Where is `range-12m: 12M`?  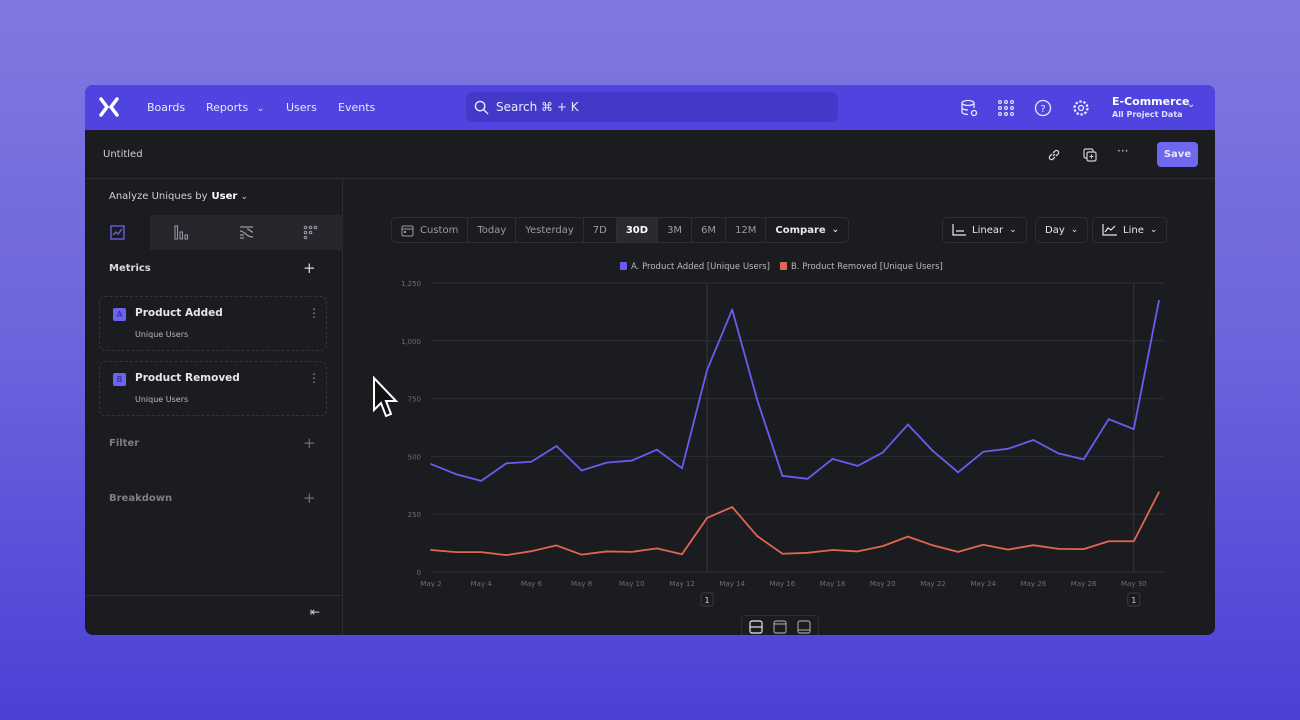 range-12m: 12M is located at coordinates (746, 230).